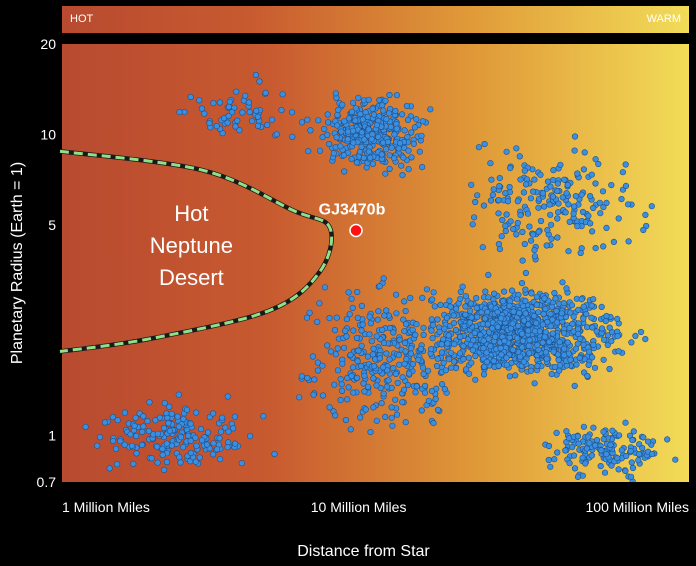  I want to click on x-tick-label: 100 Million Miles, so click(637, 507).